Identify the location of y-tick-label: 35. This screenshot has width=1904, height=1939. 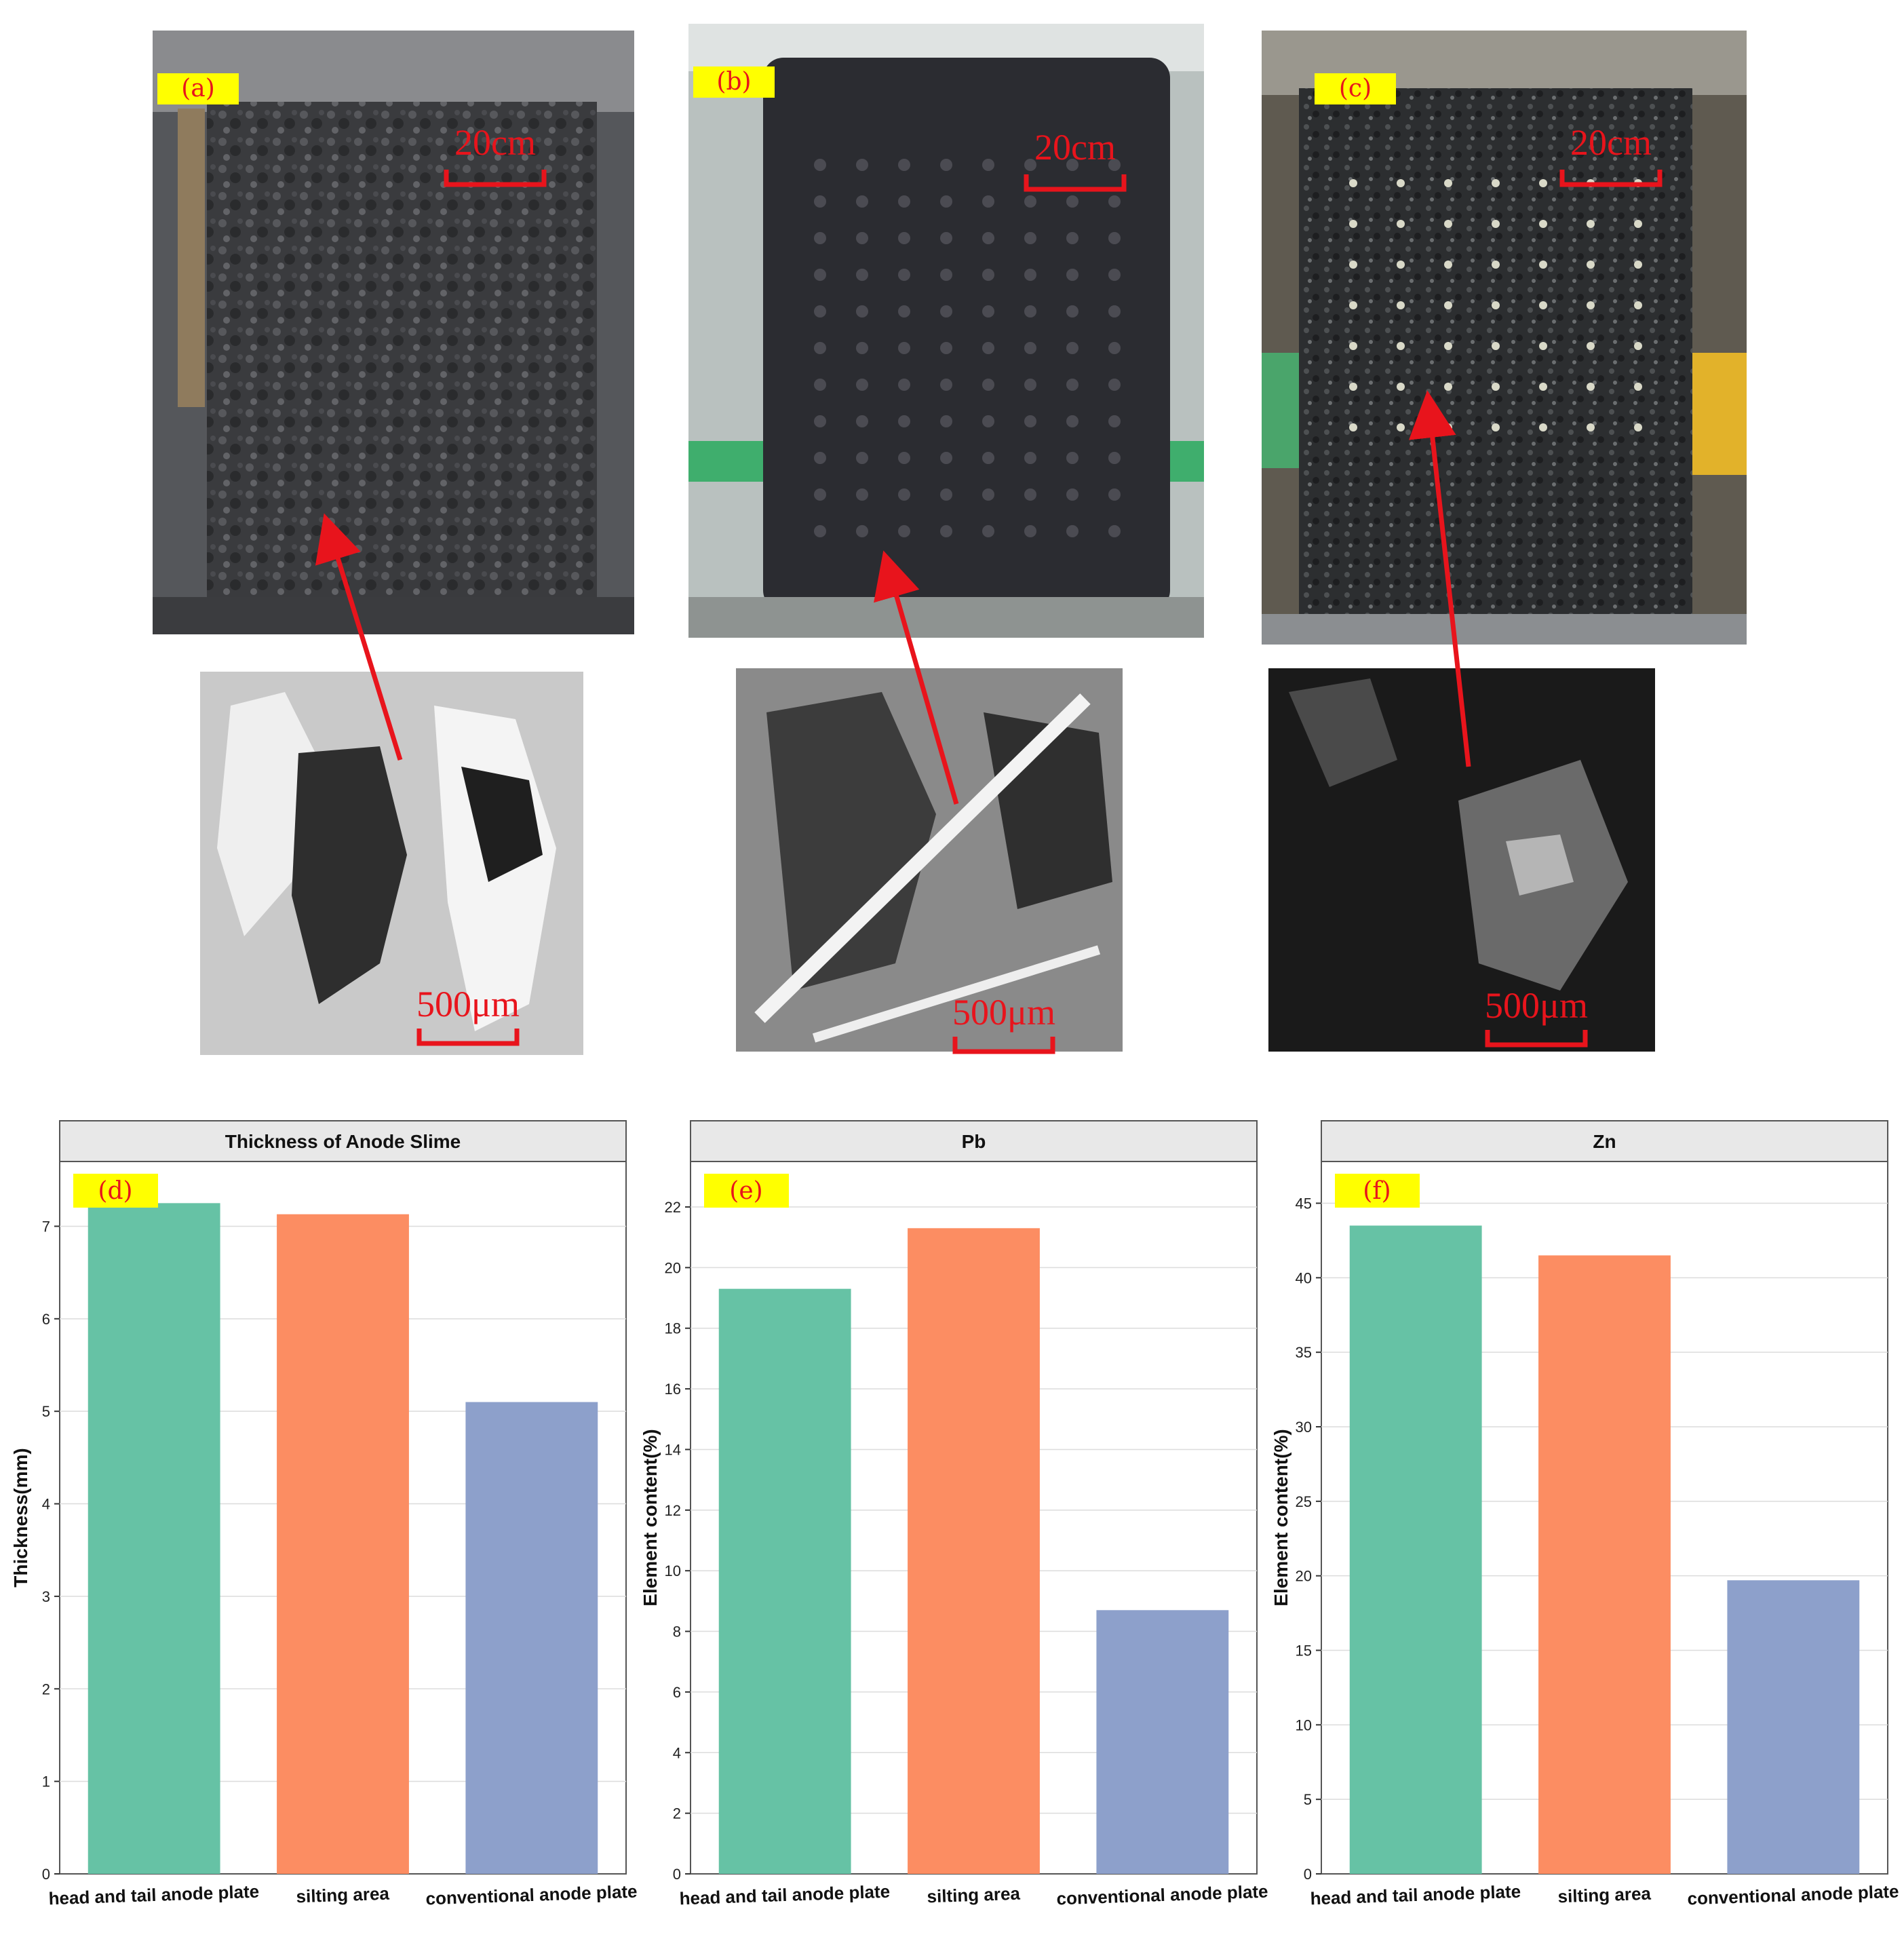
(1304, 1352).